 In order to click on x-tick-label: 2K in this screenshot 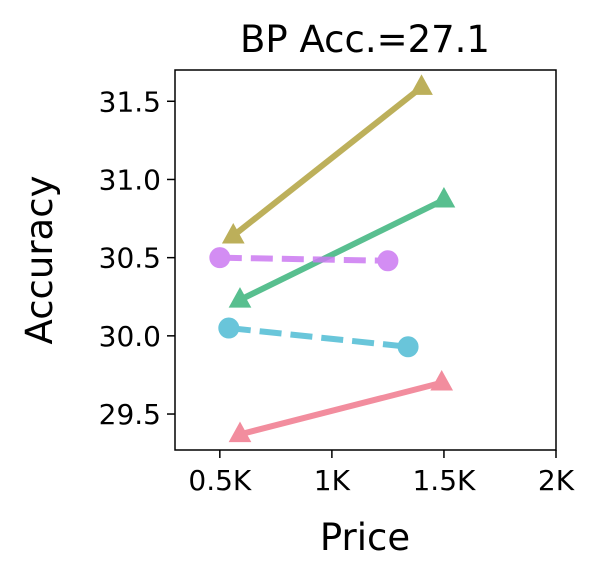, I will do `click(556, 480)`.